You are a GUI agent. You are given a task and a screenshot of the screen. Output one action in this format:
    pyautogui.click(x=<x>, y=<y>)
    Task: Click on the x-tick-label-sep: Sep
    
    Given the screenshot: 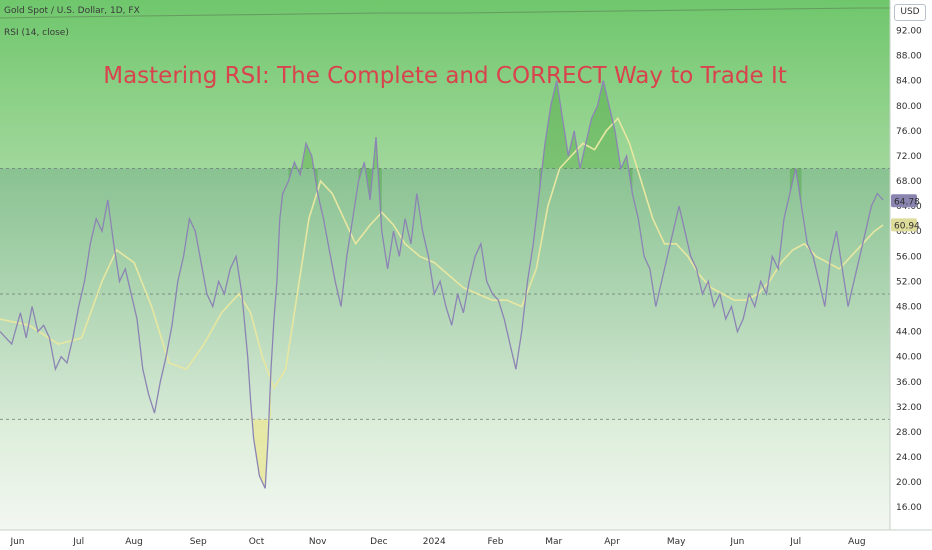 What is the action you would take?
    pyautogui.click(x=198, y=542)
    